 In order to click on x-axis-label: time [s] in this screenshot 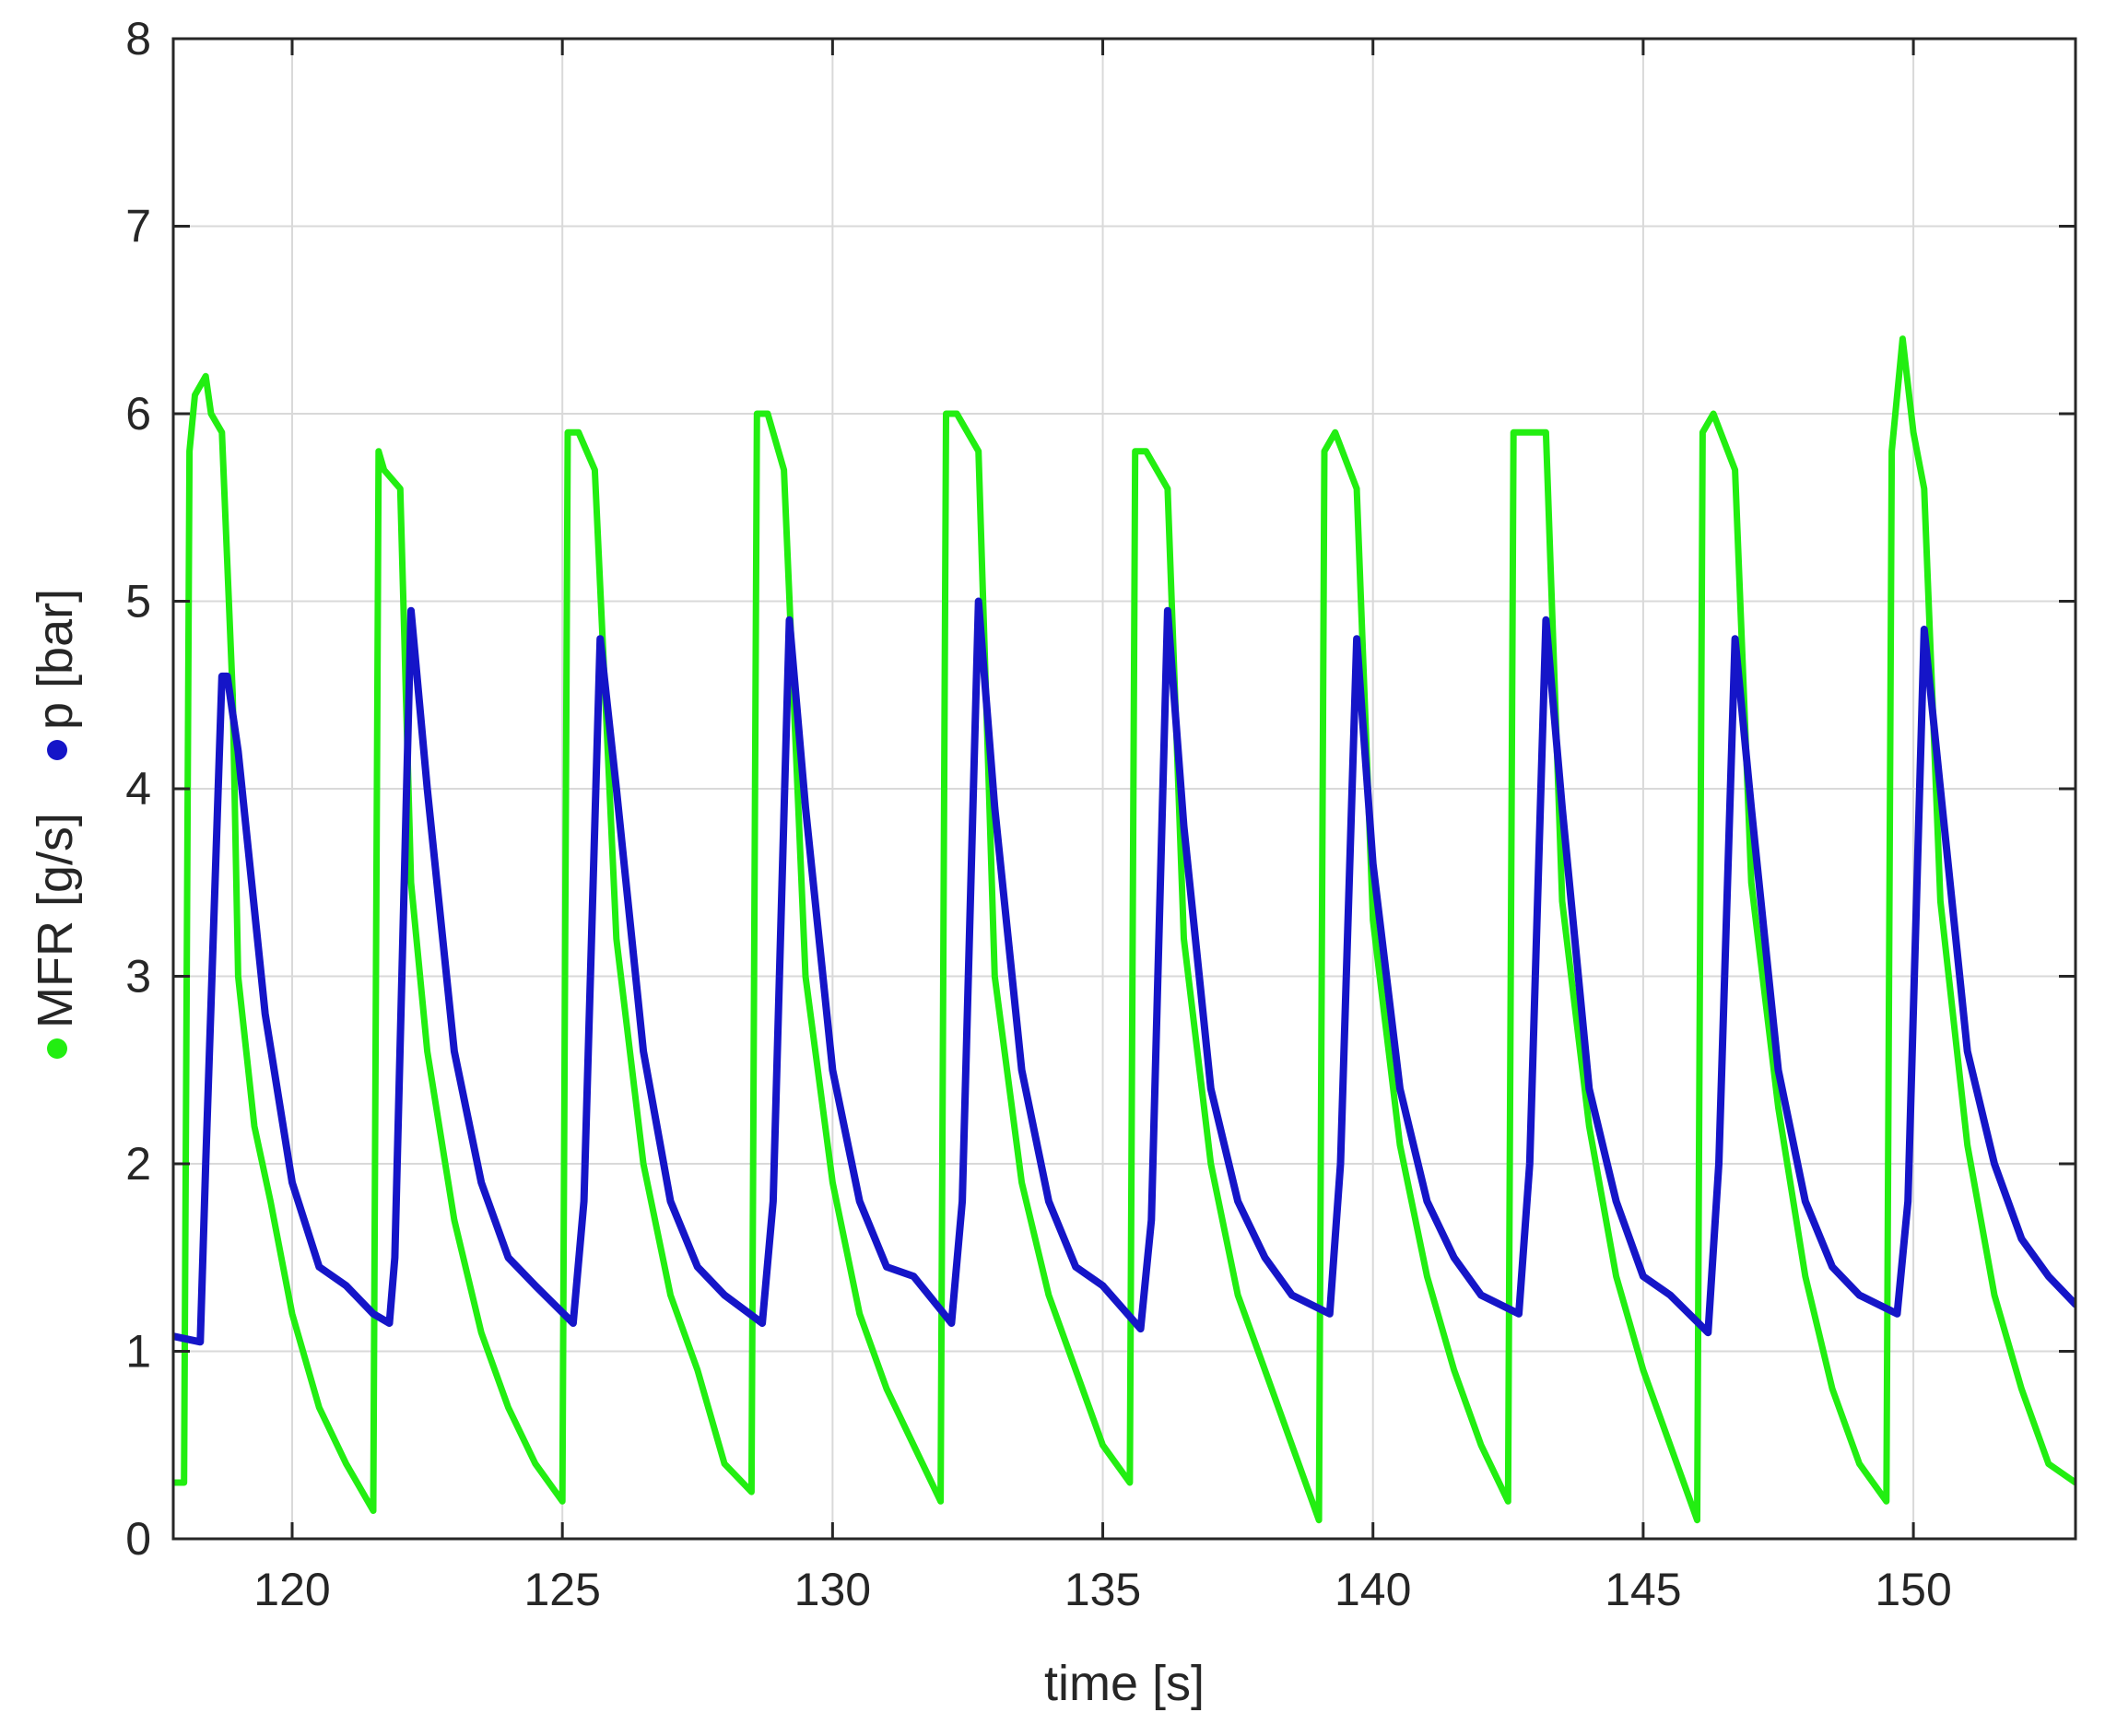, I will do `click(1124, 1683)`.